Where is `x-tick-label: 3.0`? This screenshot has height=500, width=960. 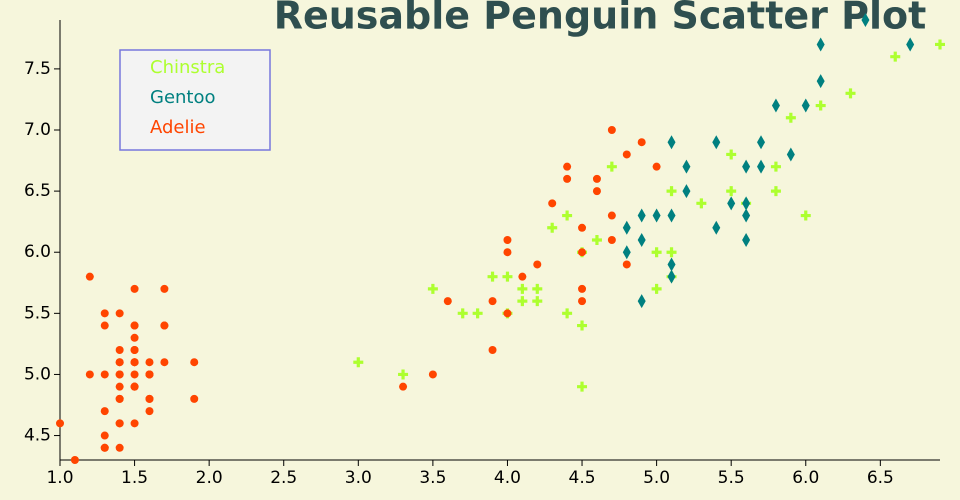
x-tick-label: 3.0 is located at coordinates (358, 478).